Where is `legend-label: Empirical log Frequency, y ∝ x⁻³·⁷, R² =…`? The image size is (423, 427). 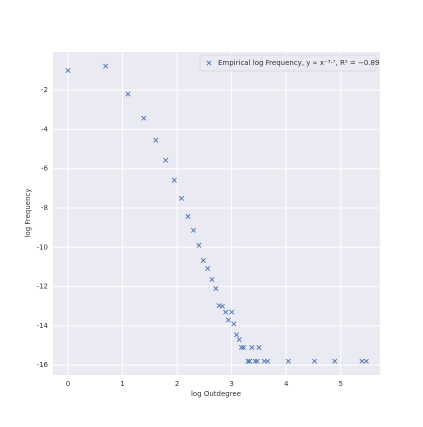
legend-label: Empirical log Frequency, y ∝ x⁻³·⁷, R² =… is located at coordinates (298, 63).